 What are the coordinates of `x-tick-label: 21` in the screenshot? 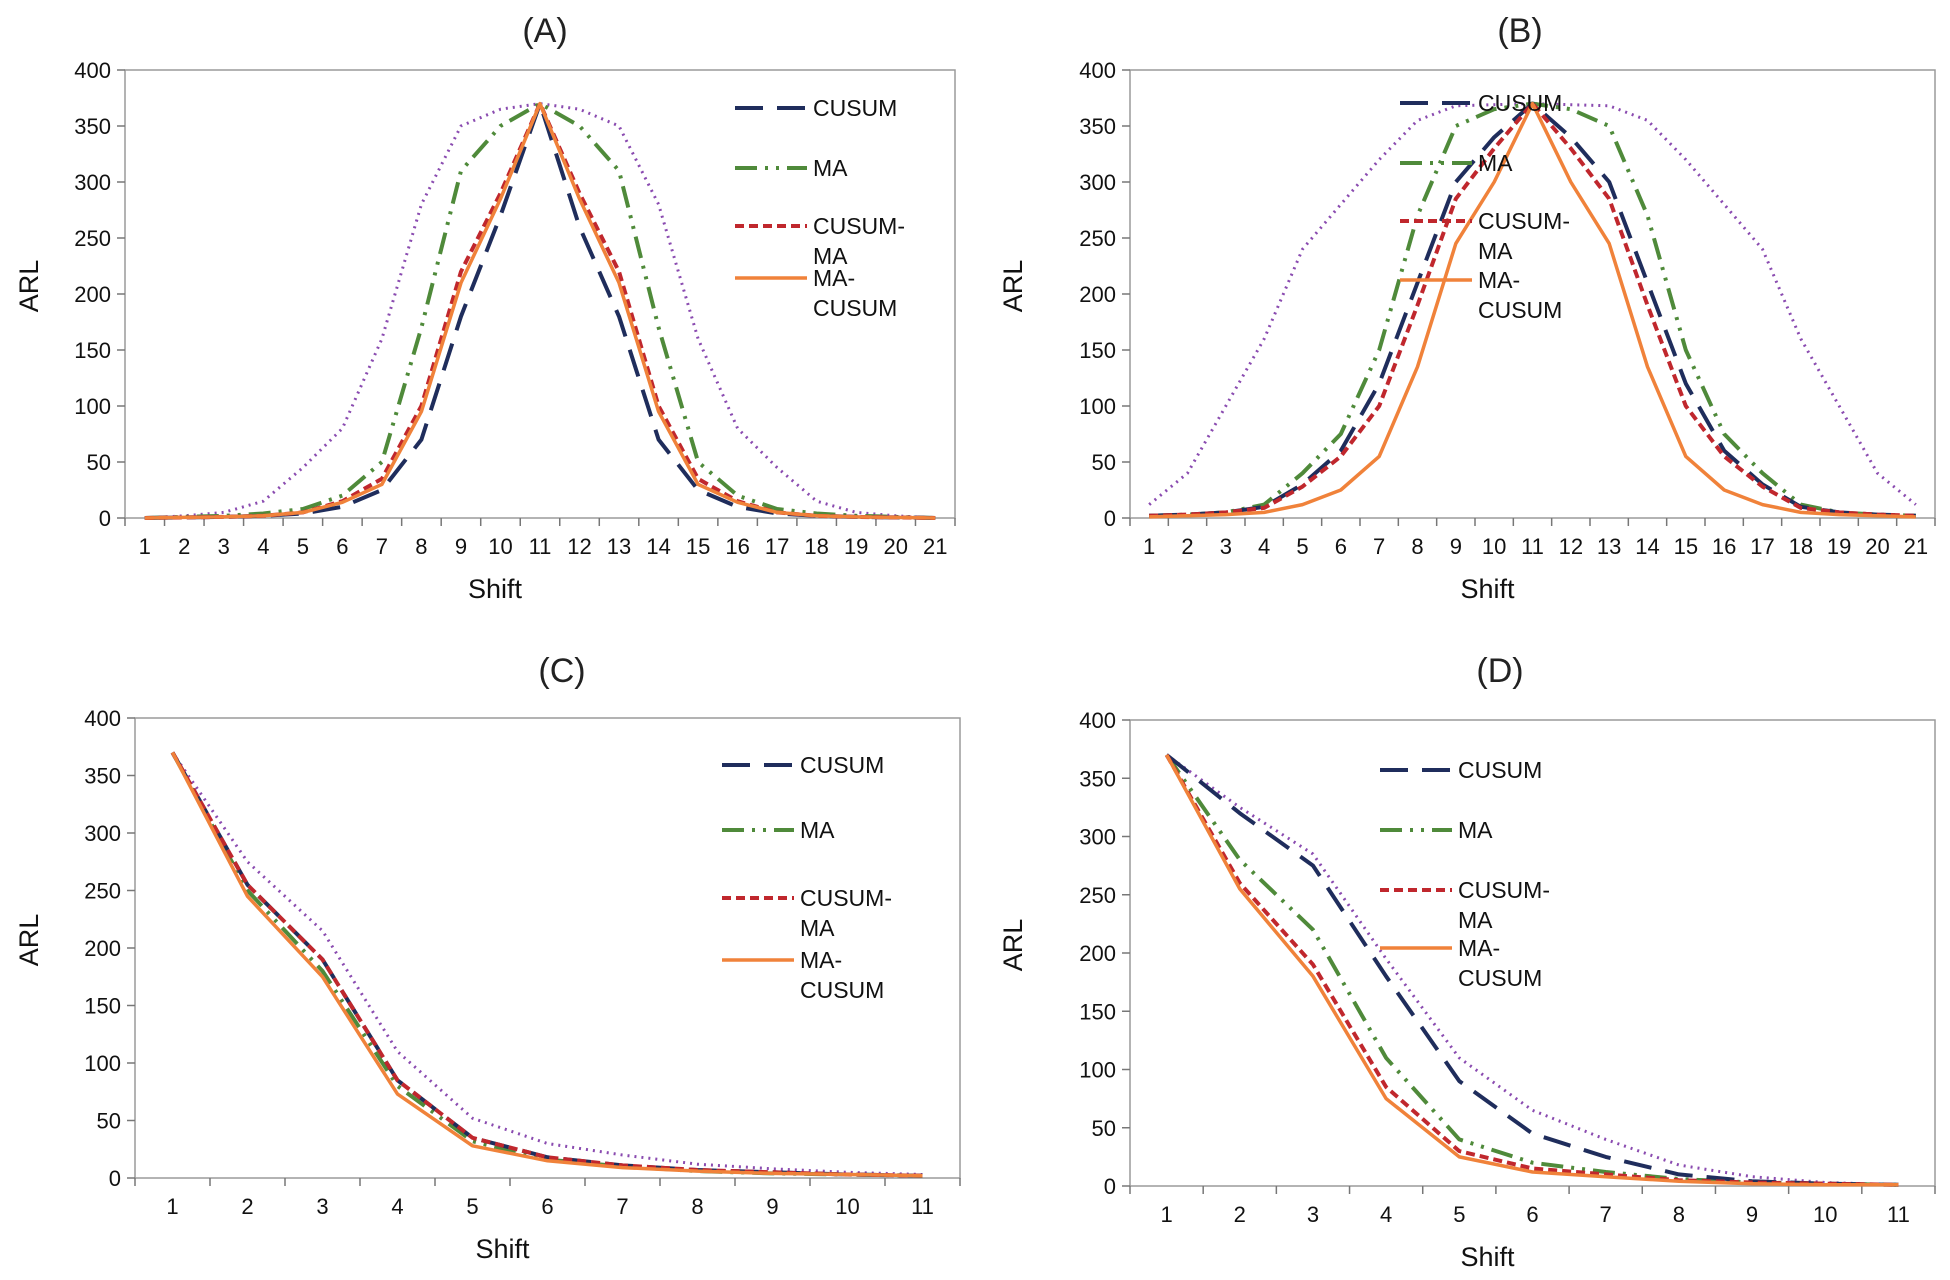 It's located at (935, 546).